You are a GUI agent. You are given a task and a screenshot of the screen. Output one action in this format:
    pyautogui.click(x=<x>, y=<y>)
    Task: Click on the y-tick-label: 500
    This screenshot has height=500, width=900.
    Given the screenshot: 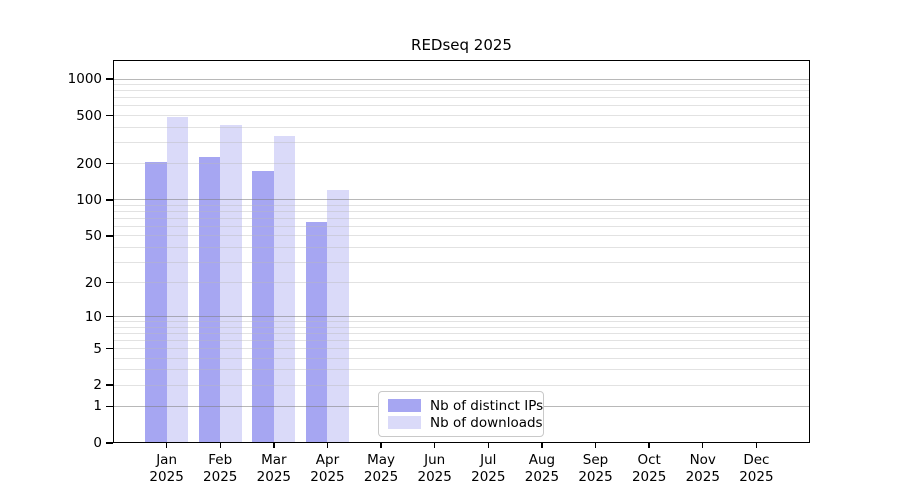 What is the action you would take?
    pyautogui.click(x=89, y=115)
    